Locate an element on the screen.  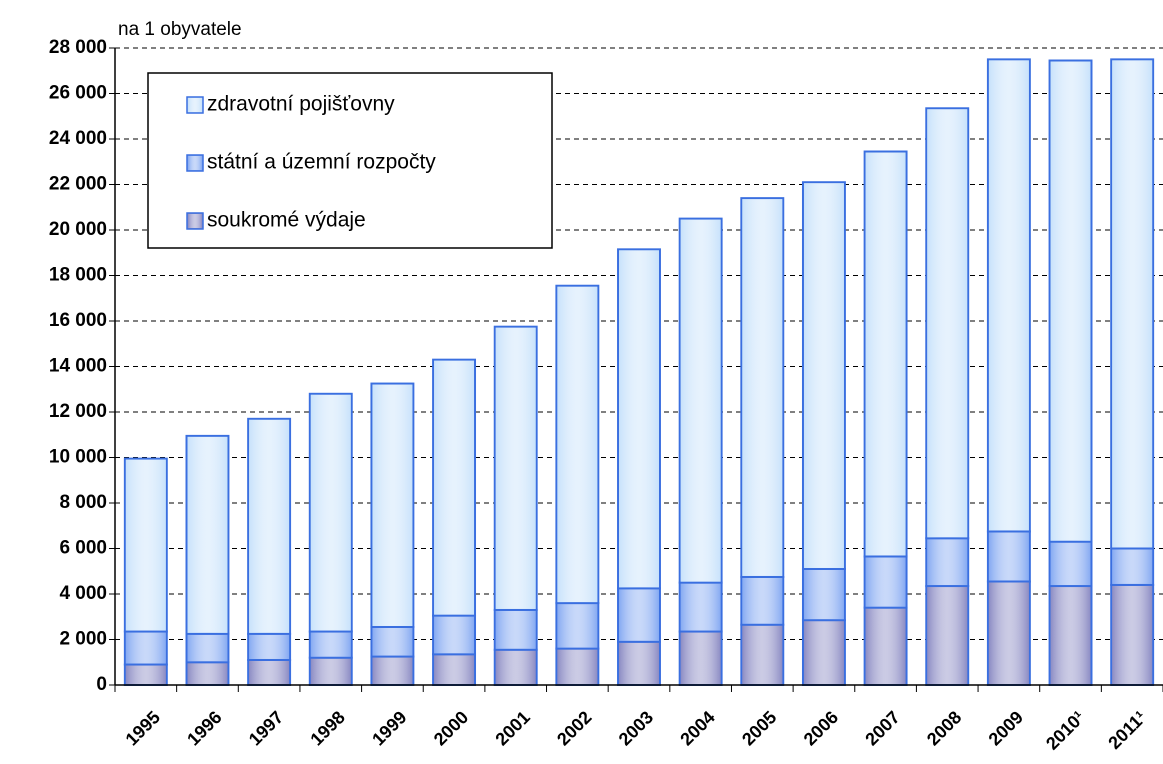
x-tick-label: 2003 is located at coordinates (636, 728).